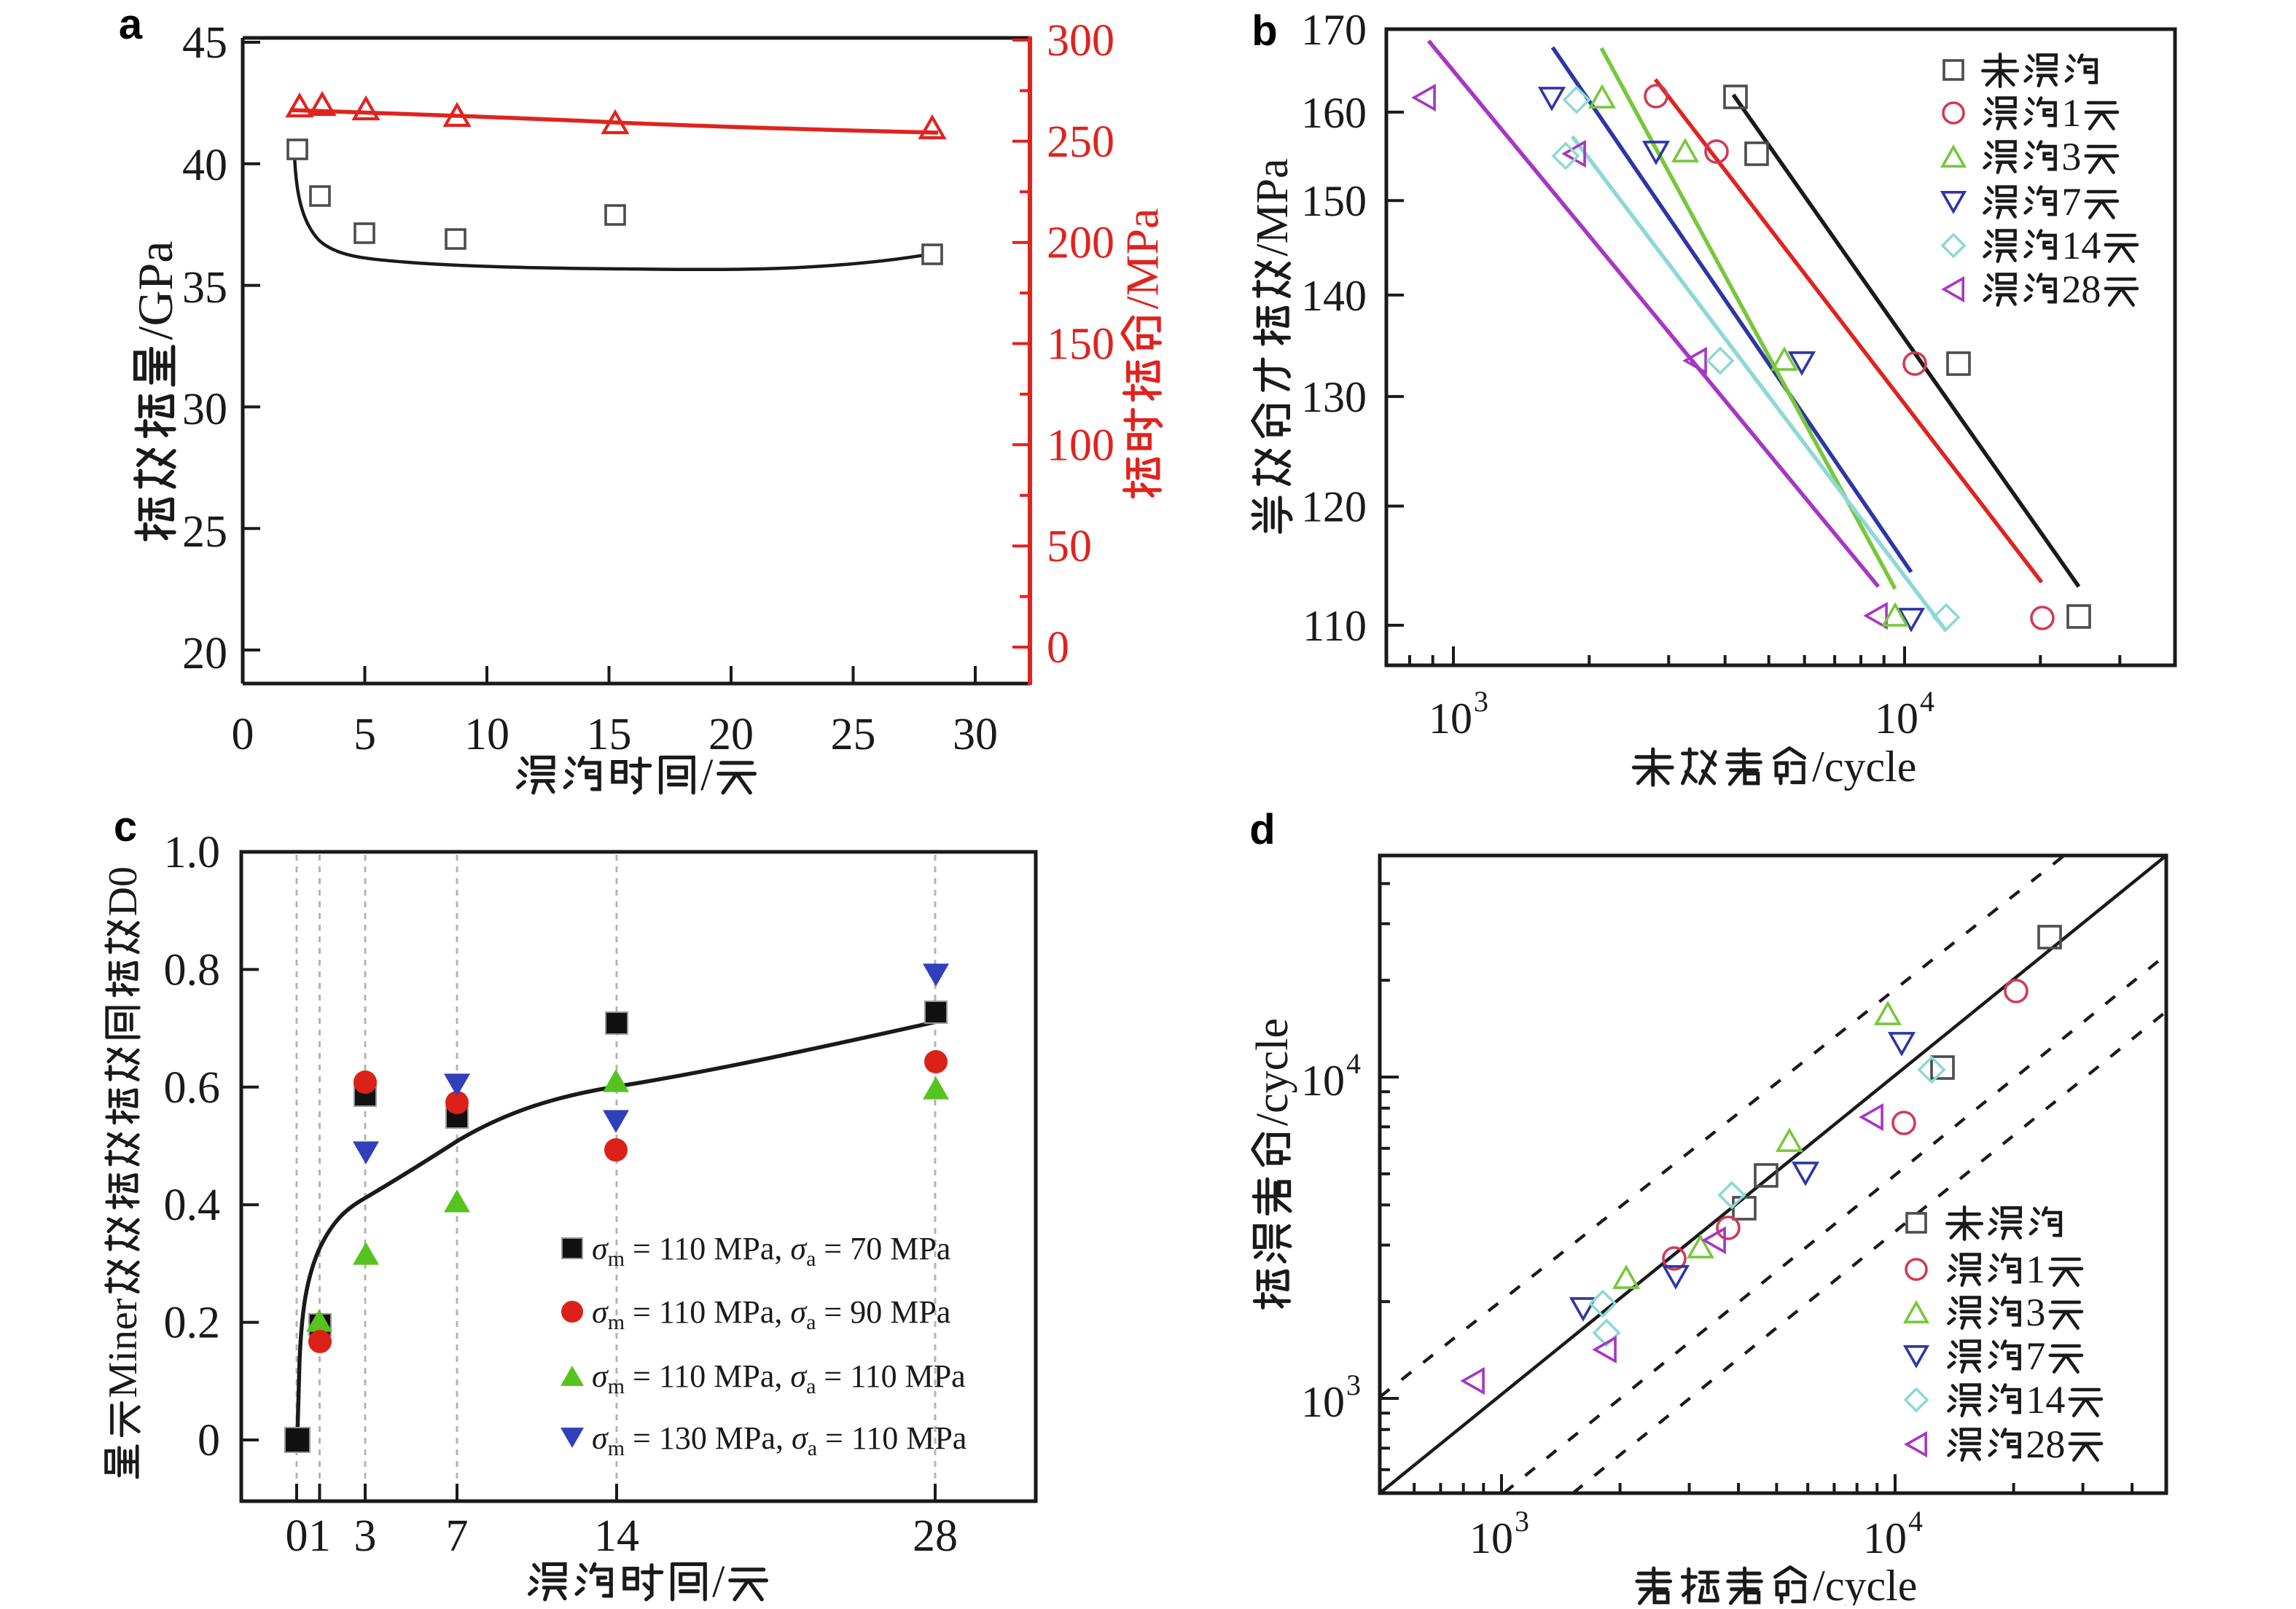 The image size is (2296, 1609). I want to click on svg-text: 35, so click(204, 288).